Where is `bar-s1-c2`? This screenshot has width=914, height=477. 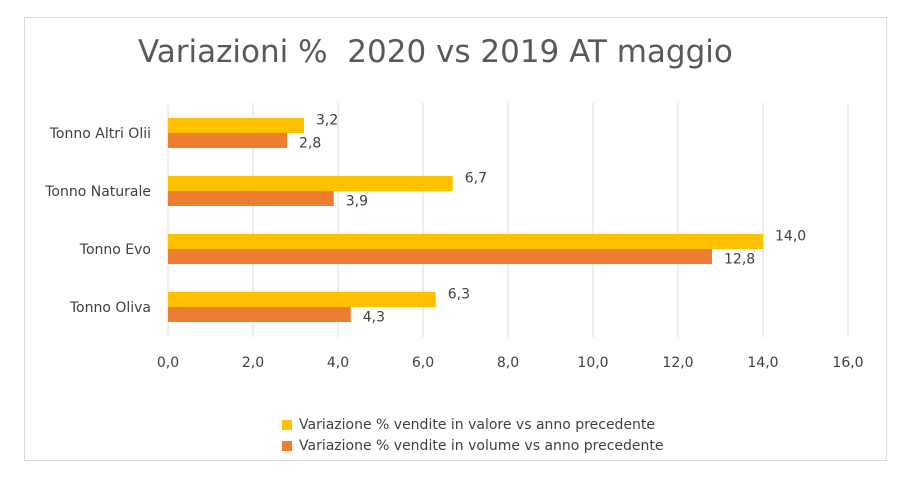 bar-s1-c2 is located at coordinates (440, 256).